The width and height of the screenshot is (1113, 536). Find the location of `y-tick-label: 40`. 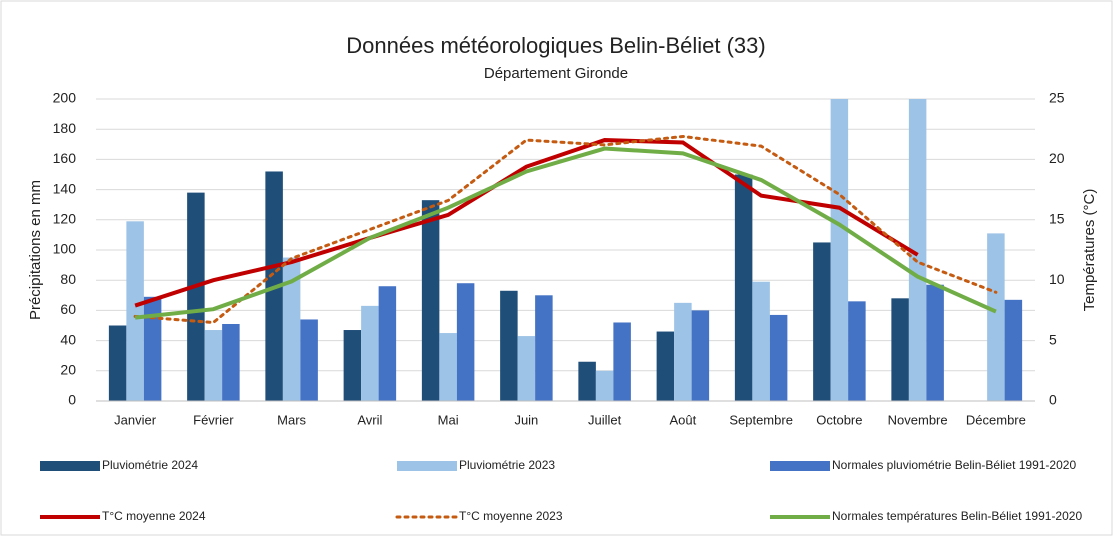

y-tick-label: 40 is located at coordinates (68, 339).